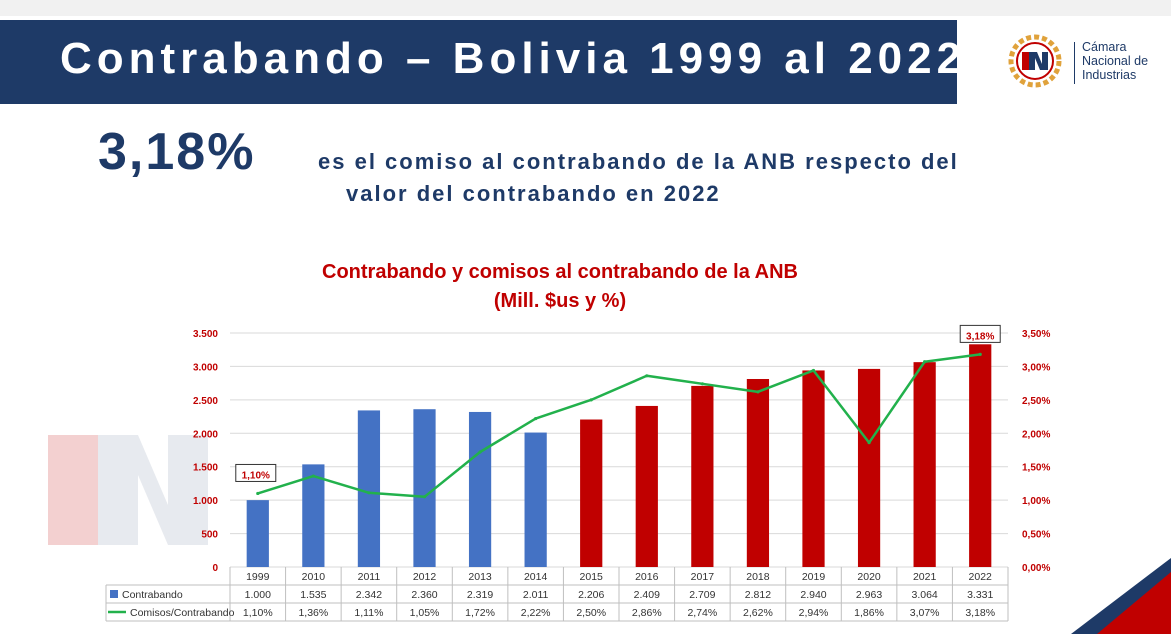 This screenshot has height=634, width=1171. What do you see at coordinates (313, 613) in the screenshot?
I see `table-cell-ratio: 1,36%` at bounding box center [313, 613].